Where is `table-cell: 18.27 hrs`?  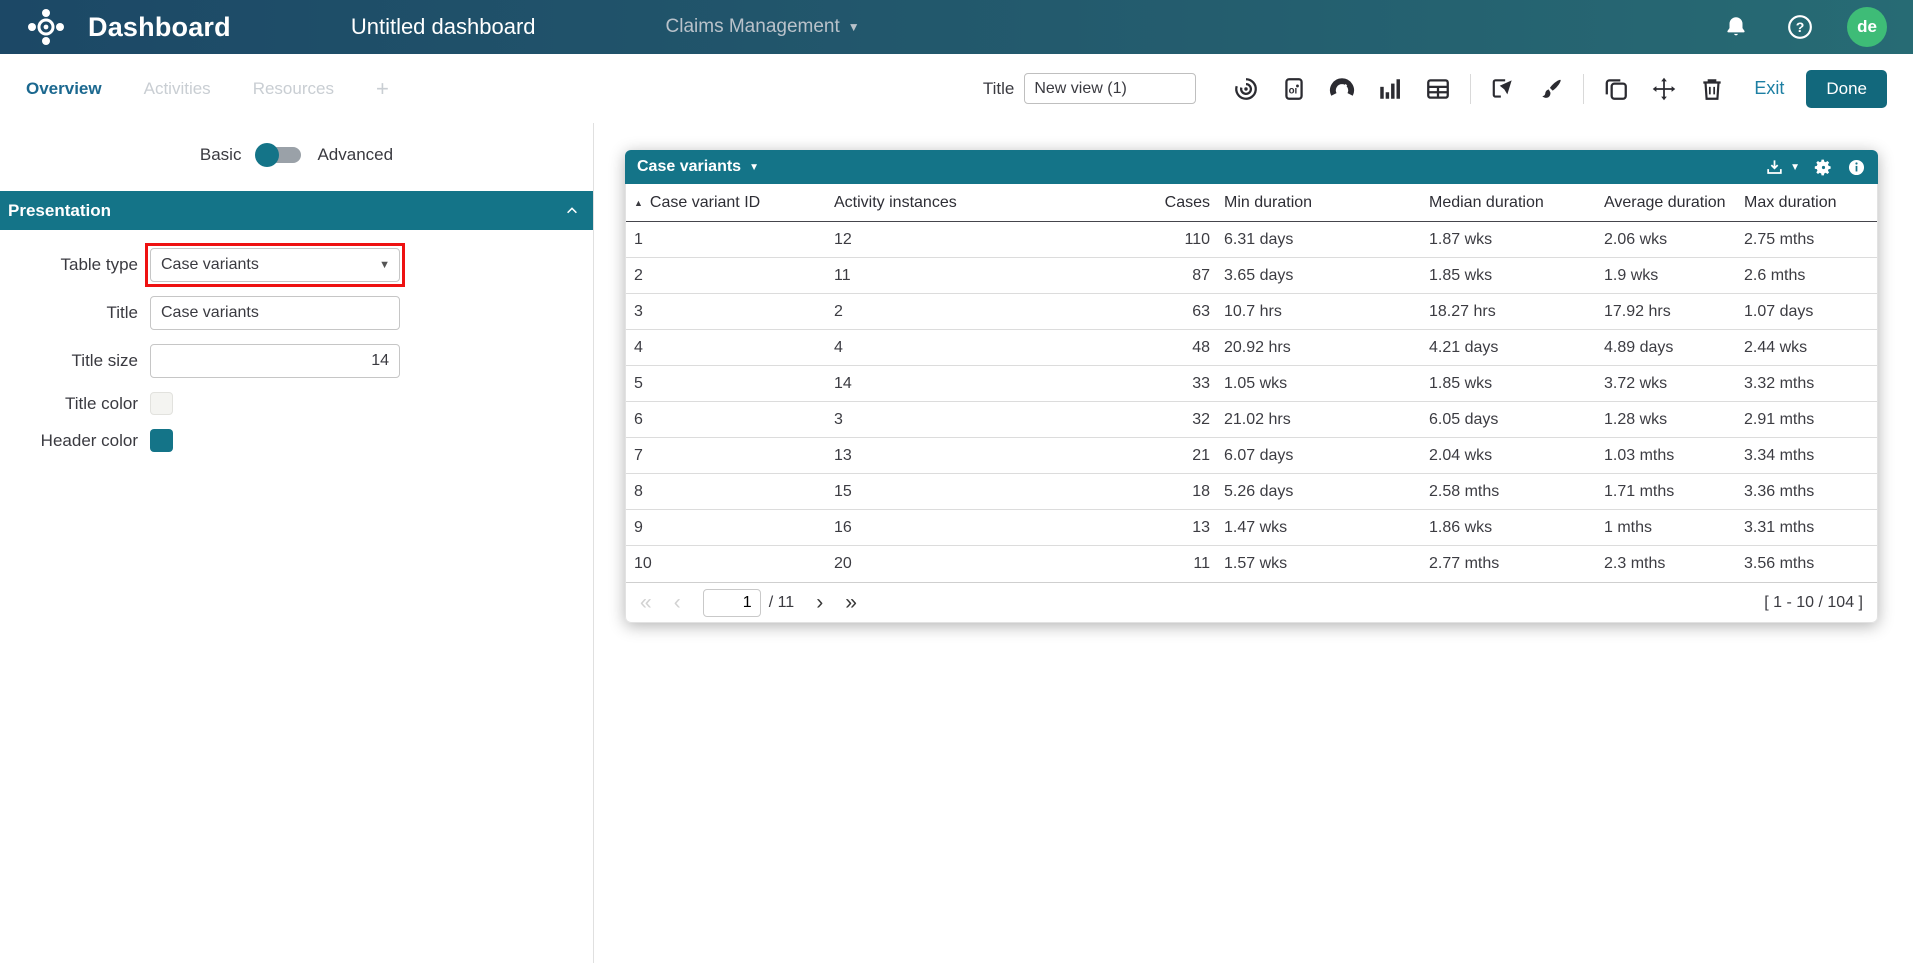 table-cell: 18.27 hrs is located at coordinates (1462, 311).